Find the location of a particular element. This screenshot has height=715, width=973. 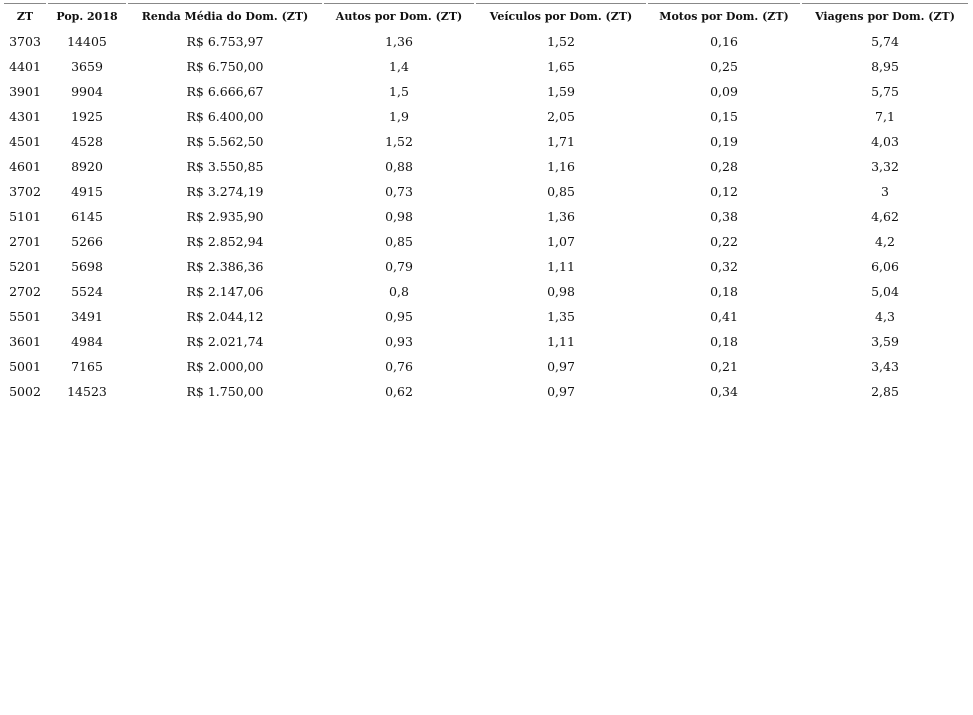

table-cell: 4,3 is located at coordinates (885, 316).